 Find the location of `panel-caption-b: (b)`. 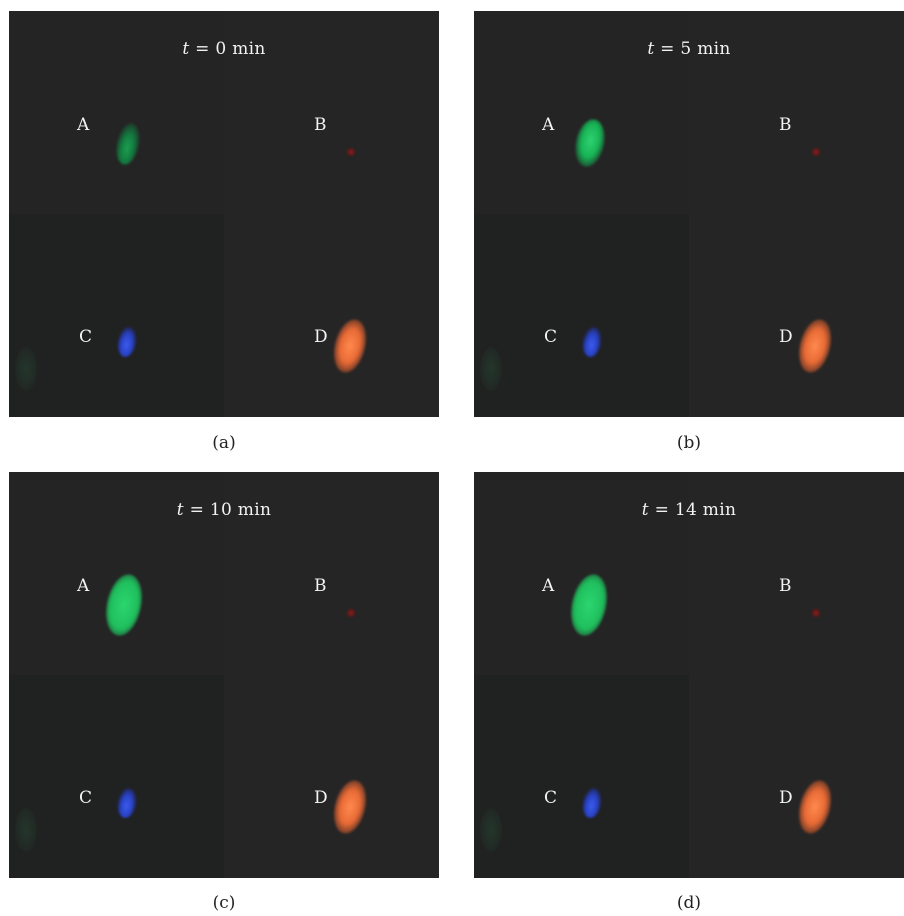

panel-caption-b: (b) is located at coordinates (689, 443).